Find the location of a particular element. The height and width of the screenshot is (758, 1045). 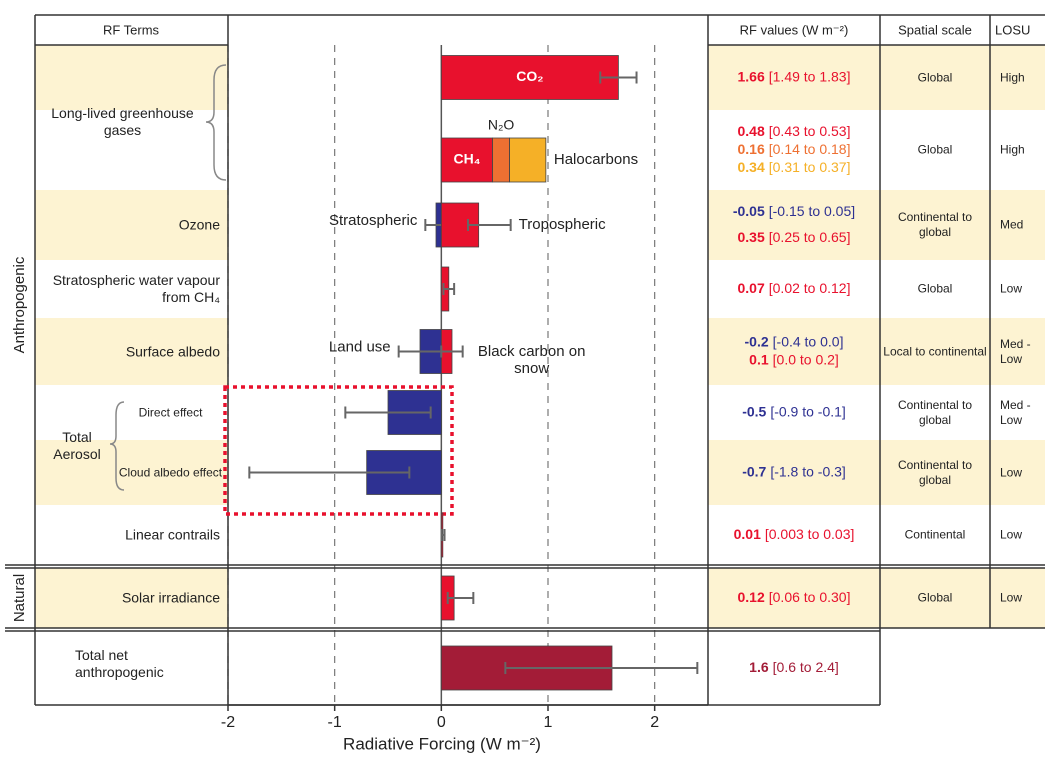

losu: Med - Low is located at coordinates (1015, 412).